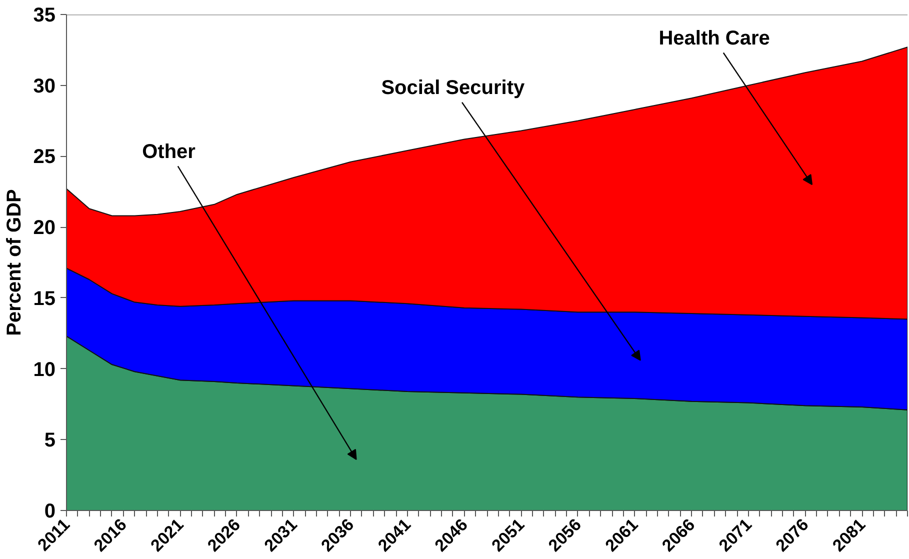 Image resolution: width=909 pixels, height=559 pixels. What do you see at coordinates (44, 157) in the screenshot?
I see `y-tick-label: 25` at bounding box center [44, 157].